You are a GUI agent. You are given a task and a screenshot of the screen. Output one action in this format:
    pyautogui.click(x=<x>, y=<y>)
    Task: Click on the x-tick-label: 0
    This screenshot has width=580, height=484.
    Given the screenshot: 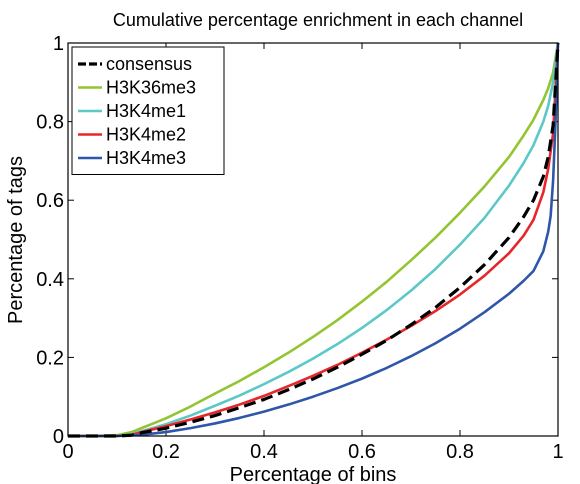 What is the action you would take?
    pyautogui.click(x=67, y=452)
    